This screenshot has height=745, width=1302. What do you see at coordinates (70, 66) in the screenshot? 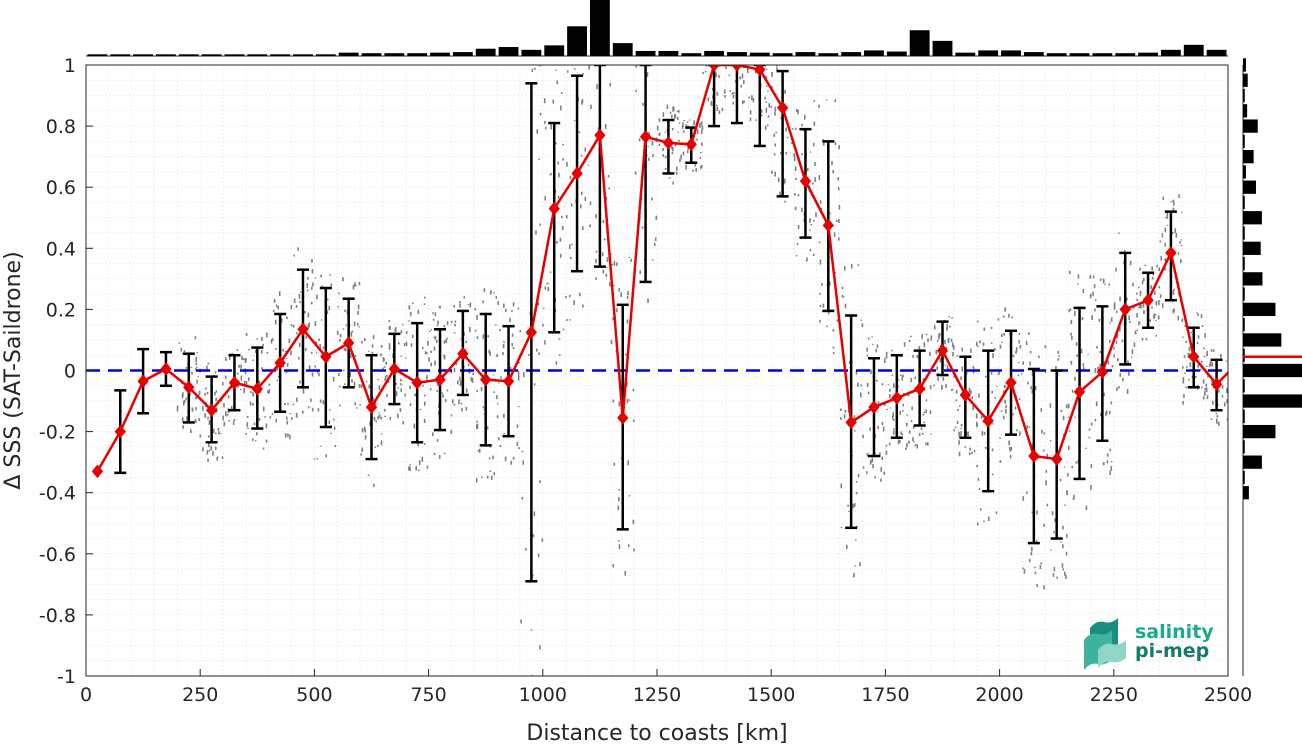
I see `y-tick-label: 1` at bounding box center [70, 66].